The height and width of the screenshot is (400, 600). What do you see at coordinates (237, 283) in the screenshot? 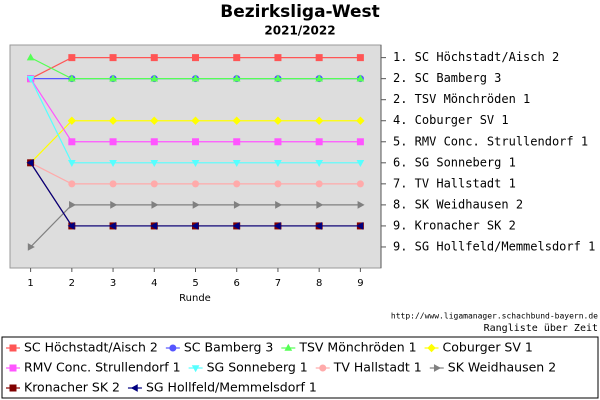
I see `x-tick-label: 6` at bounding box center [237, 283].